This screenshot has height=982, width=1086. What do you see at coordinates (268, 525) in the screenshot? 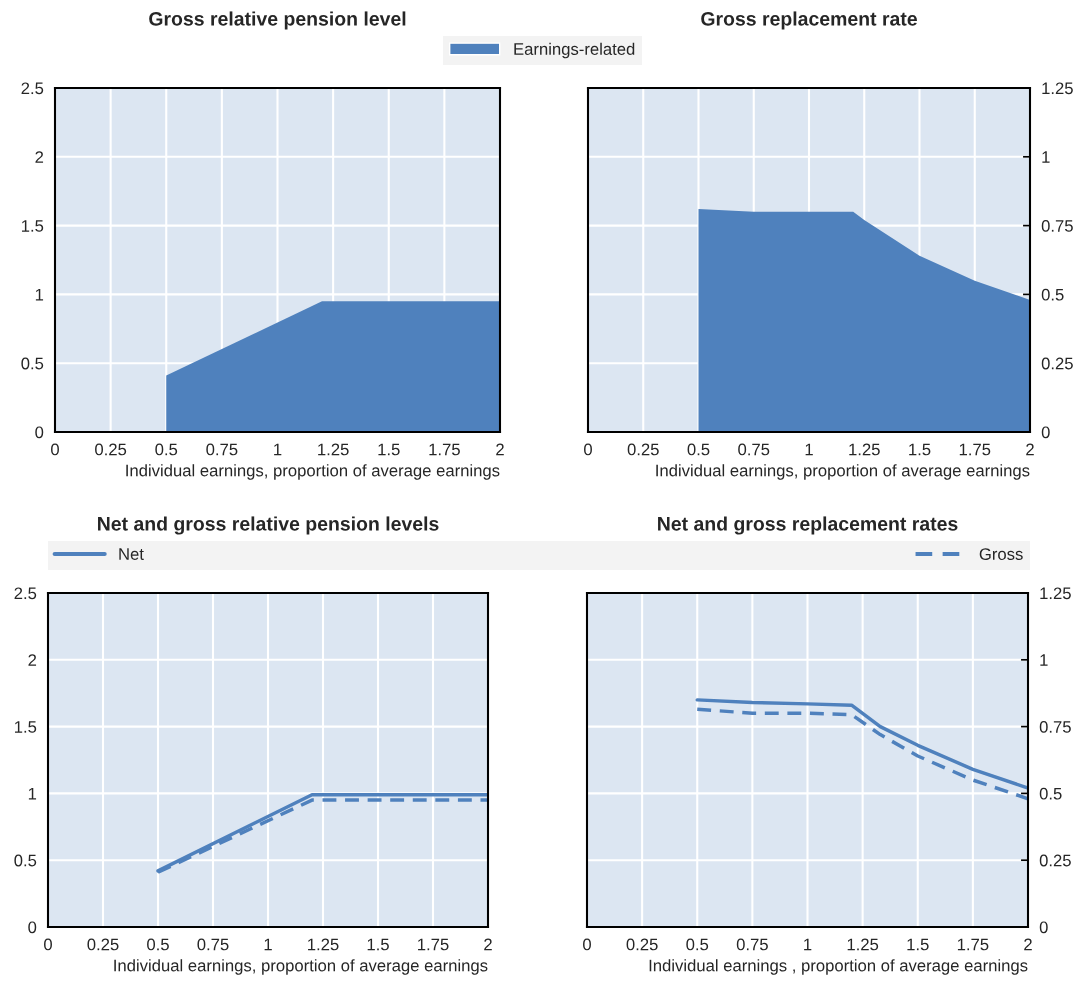
I see `chart-title: Net and gross relative pension levels` at bounding box center [268, 525].